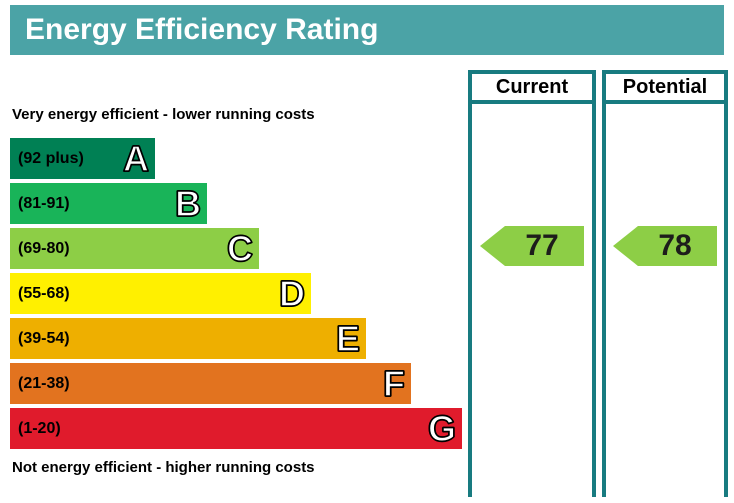 The image size is (734, 503). I want to click on band-g-range: (1-20), so click(39, 428).